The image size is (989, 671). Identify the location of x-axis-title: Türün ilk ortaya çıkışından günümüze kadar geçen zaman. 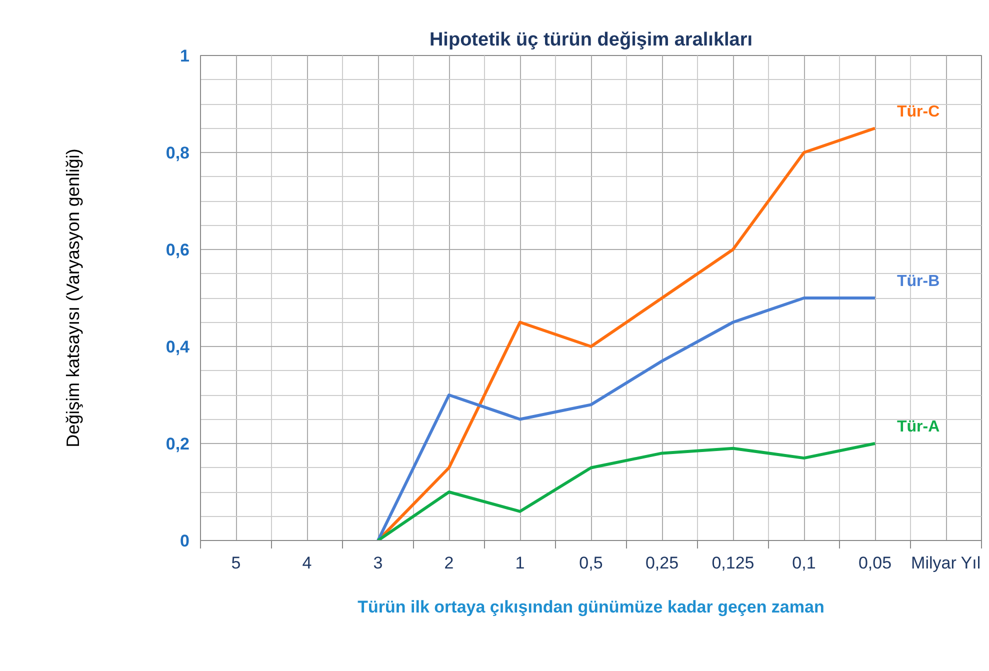
(591, 607).